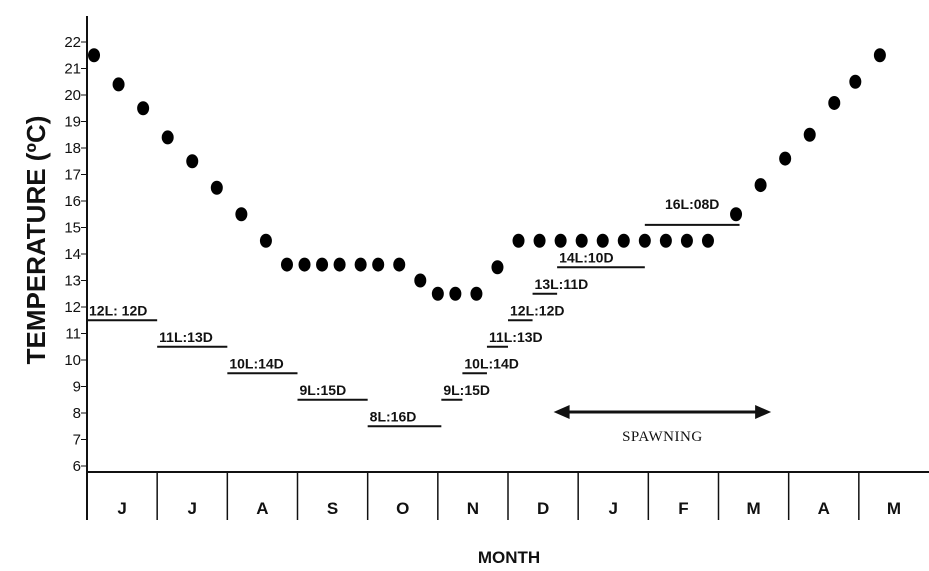  What do you see at coordinates (393, 416) in the screenshot?
I see `photoperiod-label: 8L:16D` at bounding box center [393, 416].